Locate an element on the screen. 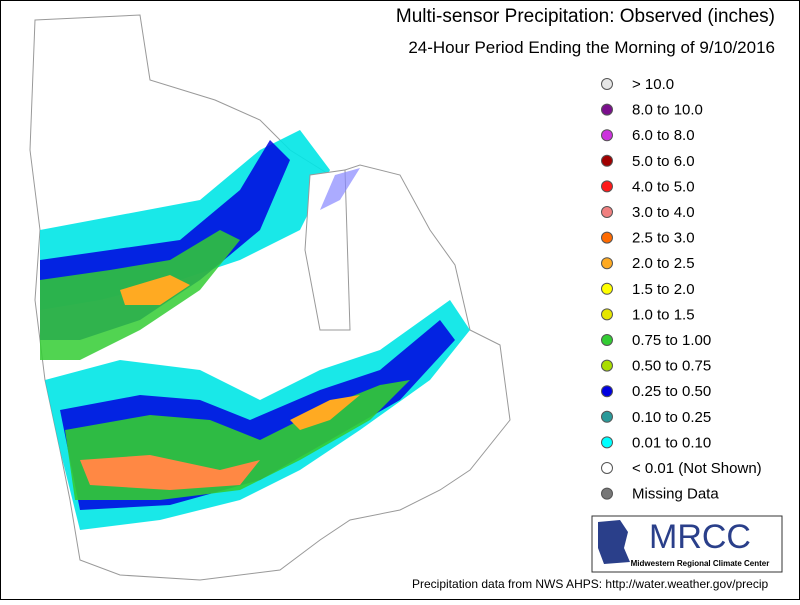 This screenshot has width=800, height=605. legend-label: 0.50 to 0.75 is located at coordinates (671, 366).